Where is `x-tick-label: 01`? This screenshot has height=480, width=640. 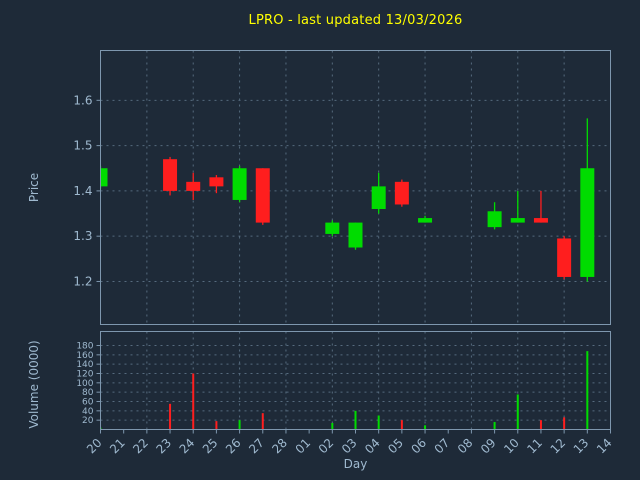
x-tick-label: 01 is located at coordinates (303, 446).